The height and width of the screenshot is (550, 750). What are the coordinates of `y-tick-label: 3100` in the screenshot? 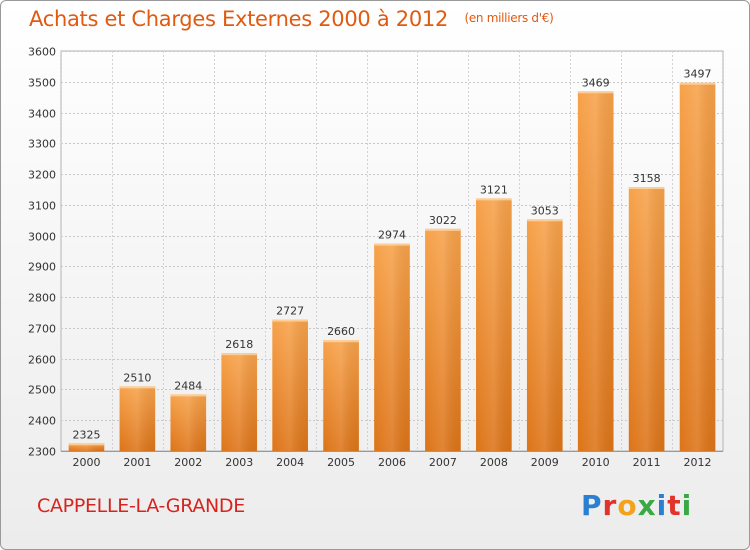 It's located at (42, 206).